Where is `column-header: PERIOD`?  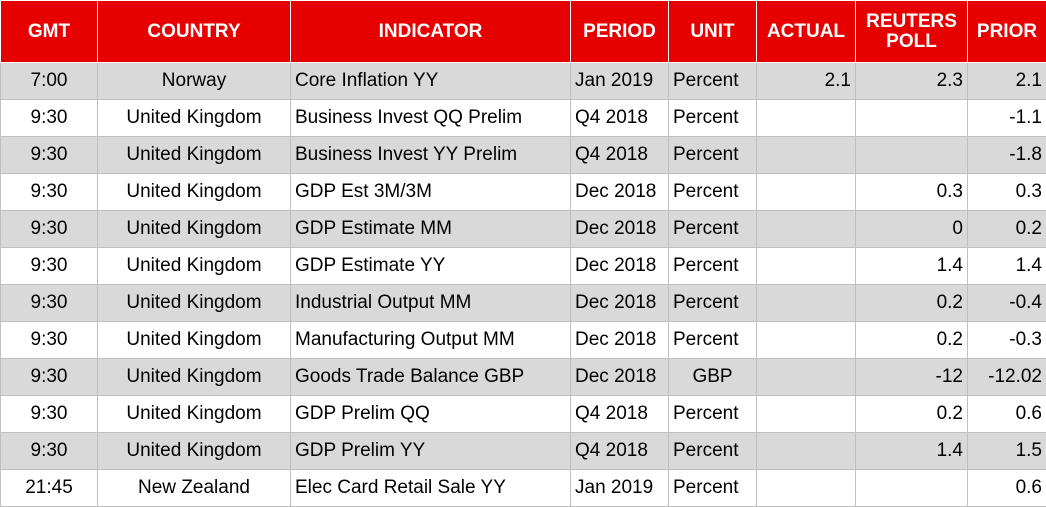 column-header: PERIOD is located at coordinates (620, 32).